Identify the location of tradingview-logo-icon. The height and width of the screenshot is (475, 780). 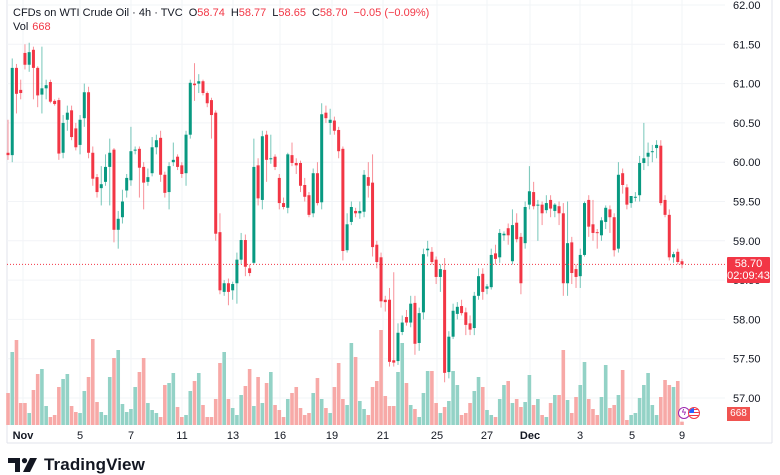
(22, 465).